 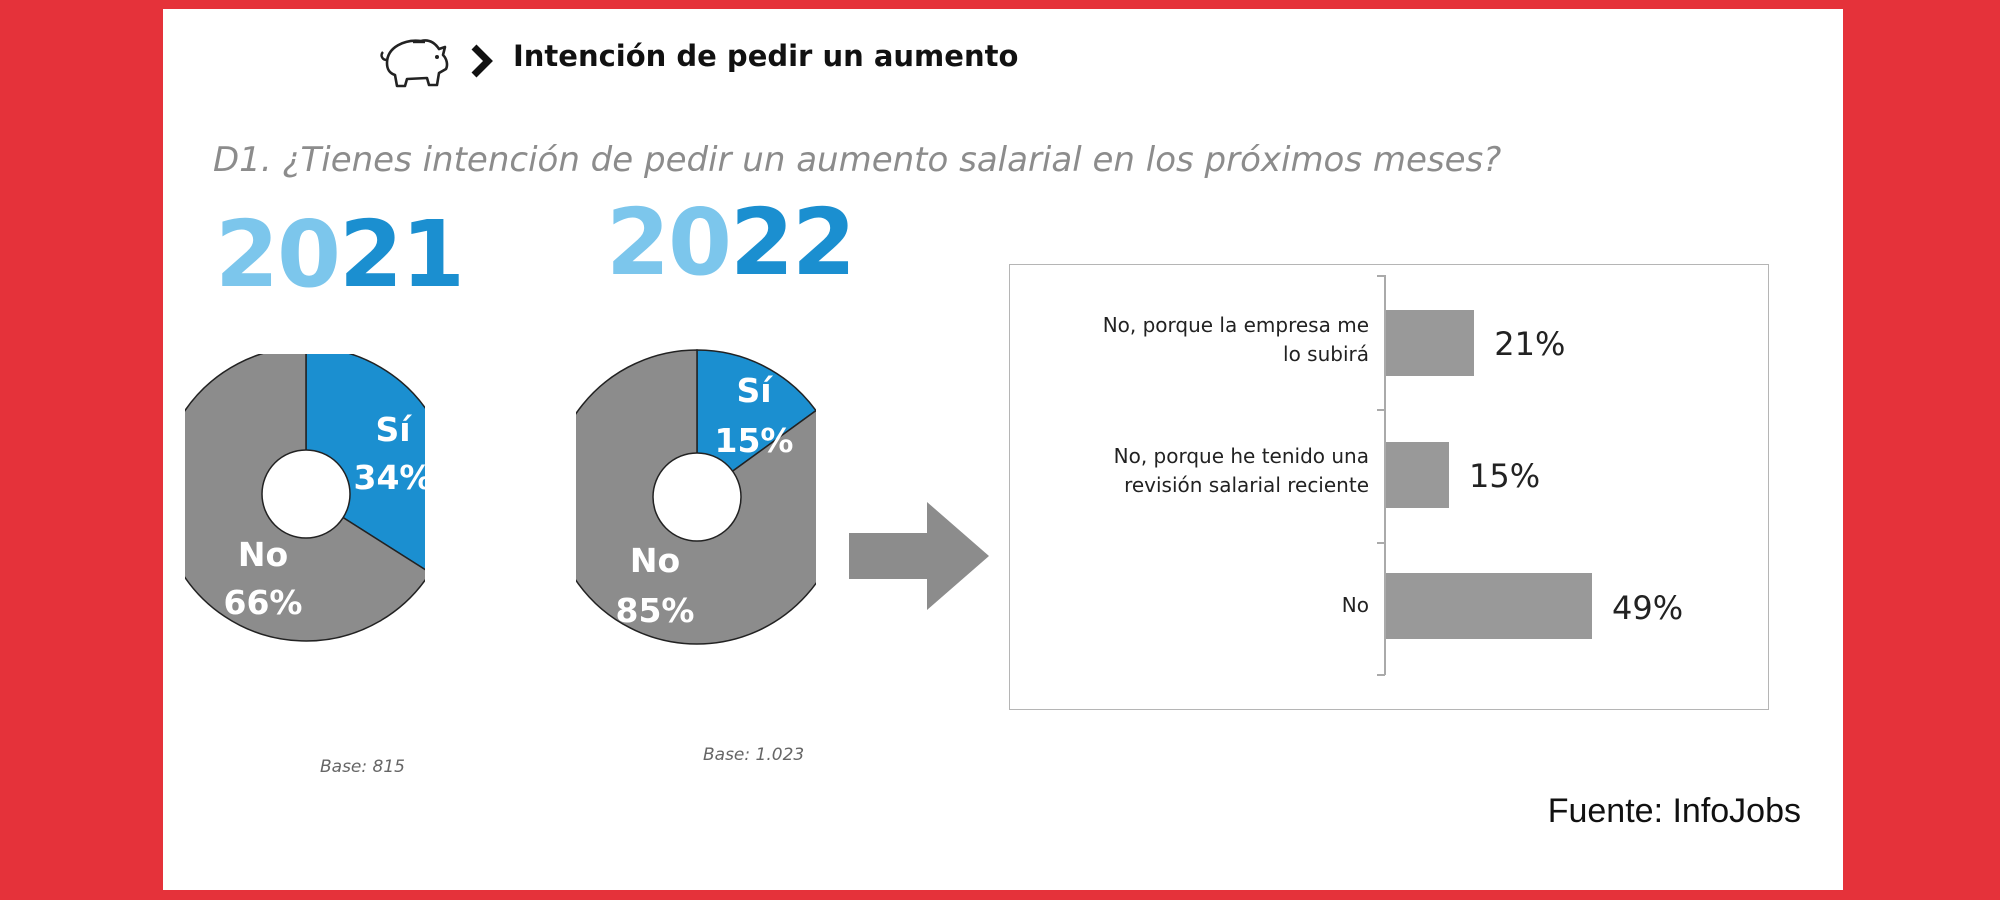 I want to click on year-title-2022: 2022, so click(x=731, y=243).